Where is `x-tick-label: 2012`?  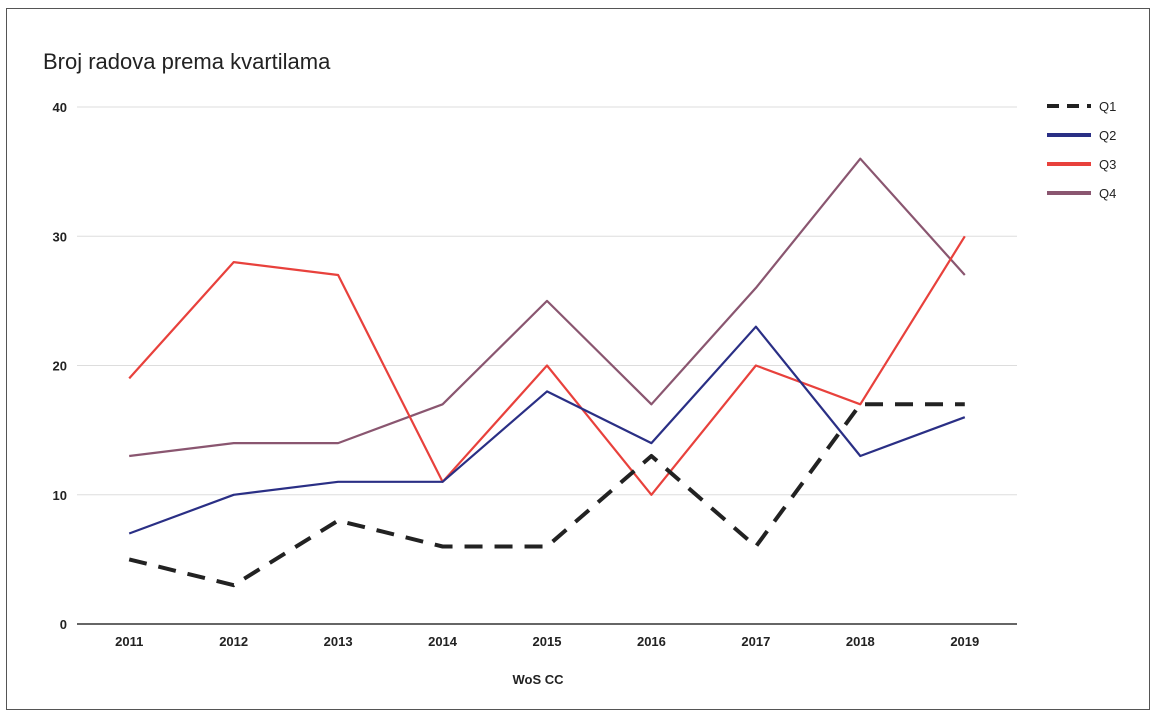 x-tick-label: 2012 is located at coordinates (233, 641).